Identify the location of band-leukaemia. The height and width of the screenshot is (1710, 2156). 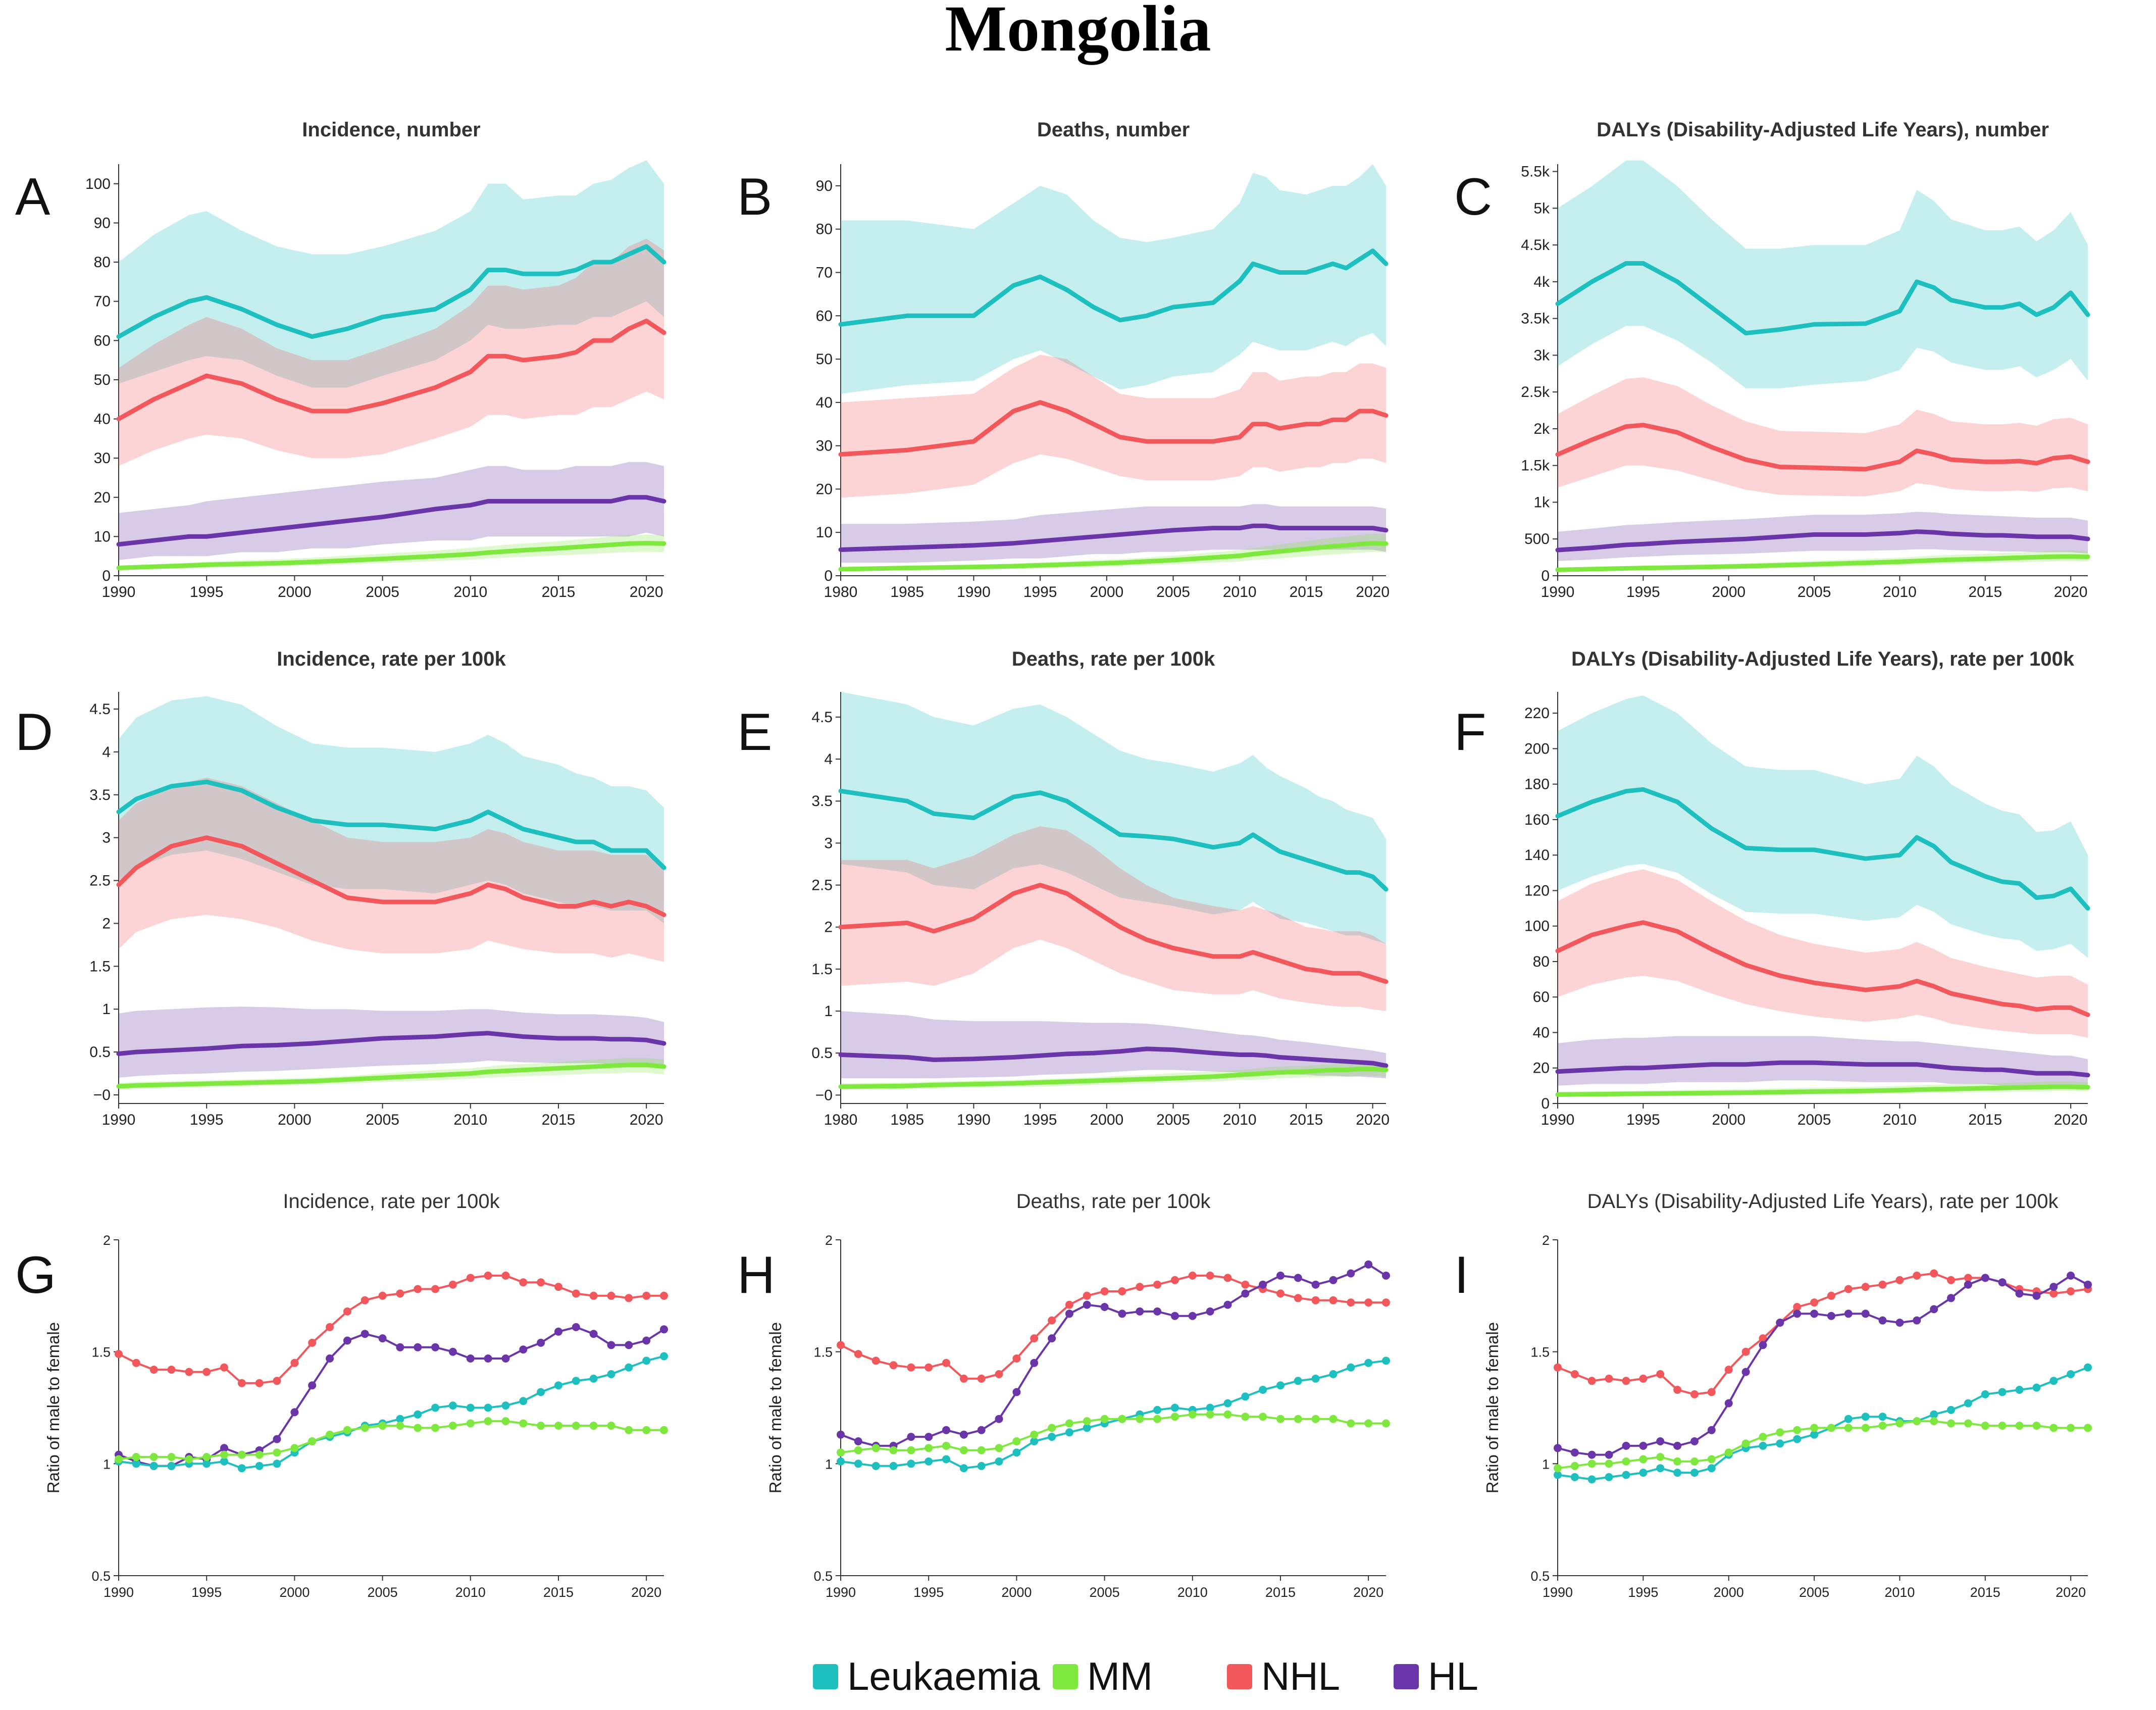
(392, 810).